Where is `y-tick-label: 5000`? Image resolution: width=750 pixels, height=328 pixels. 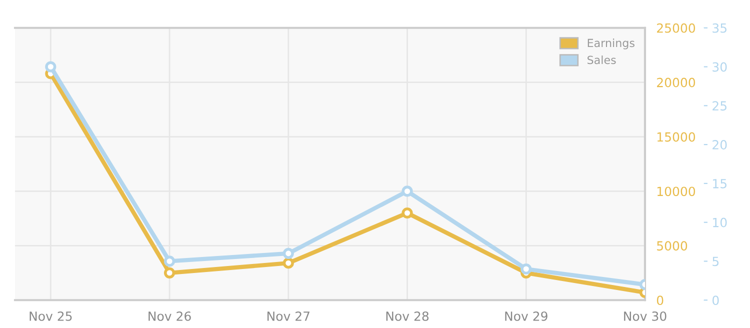
y-tick-label: 5000 is located at coordinates (672, 246).